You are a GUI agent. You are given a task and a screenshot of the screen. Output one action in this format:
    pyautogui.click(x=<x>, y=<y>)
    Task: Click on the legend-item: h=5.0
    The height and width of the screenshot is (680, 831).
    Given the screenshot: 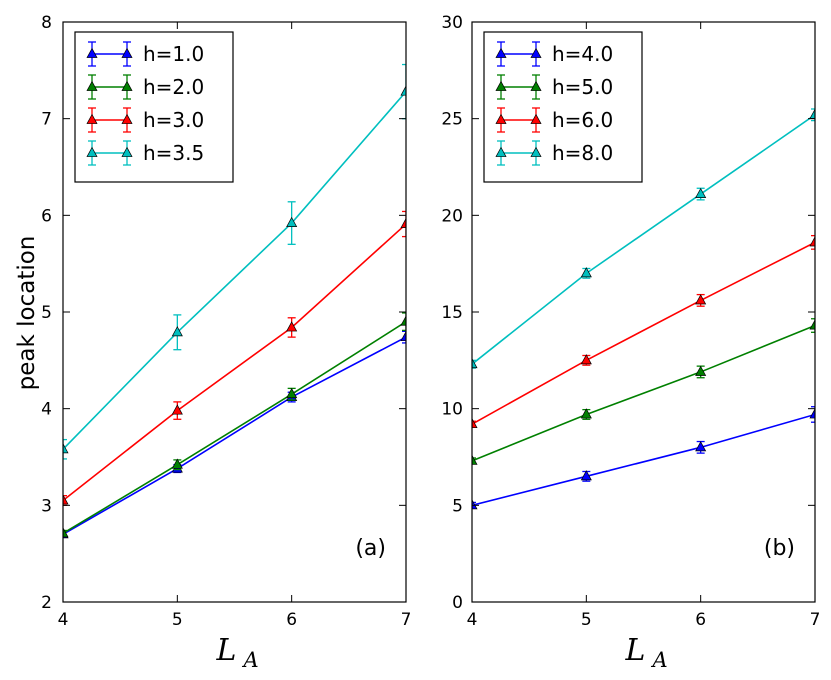 What is the action you would take?
    pyautogui.click(x=554, y=87)
    